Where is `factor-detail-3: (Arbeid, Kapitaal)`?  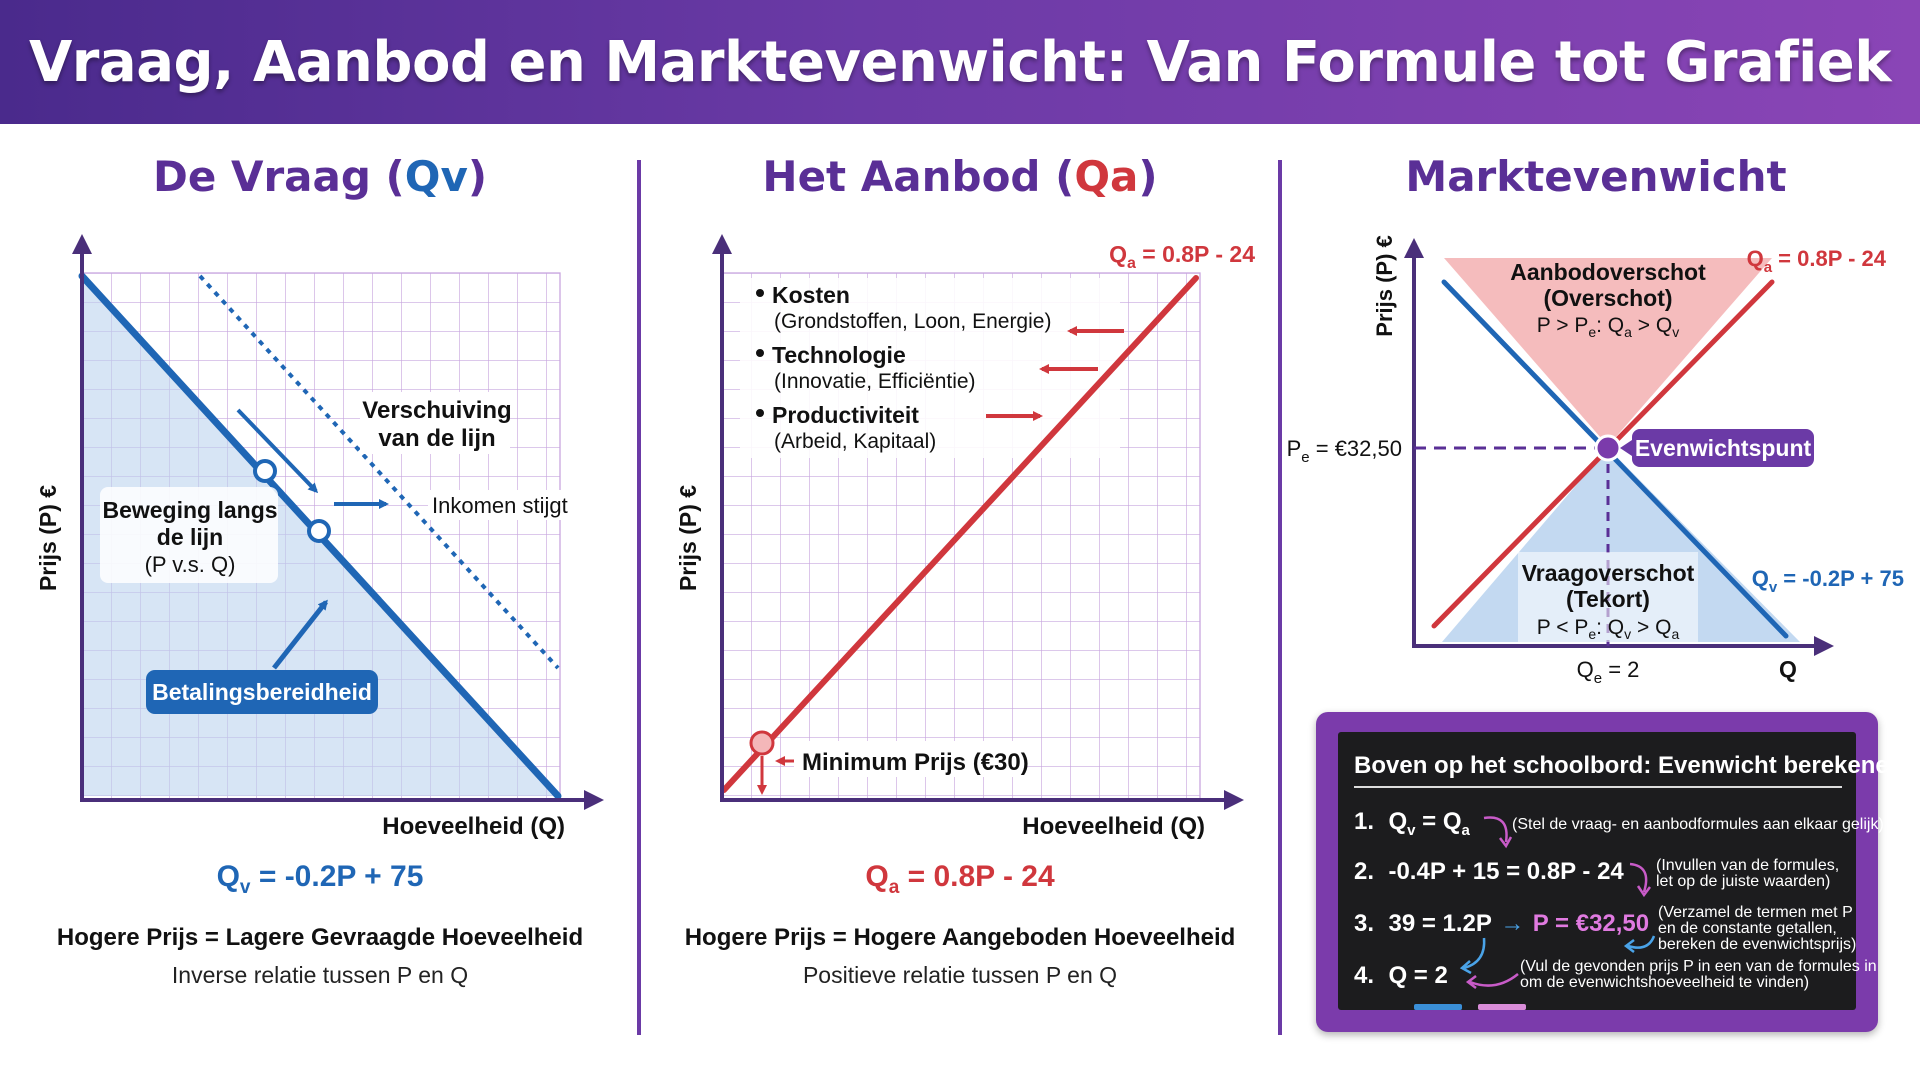
factor-detail-3: (Arbeid, Kapitaal) is located at coordinates (855, 441).